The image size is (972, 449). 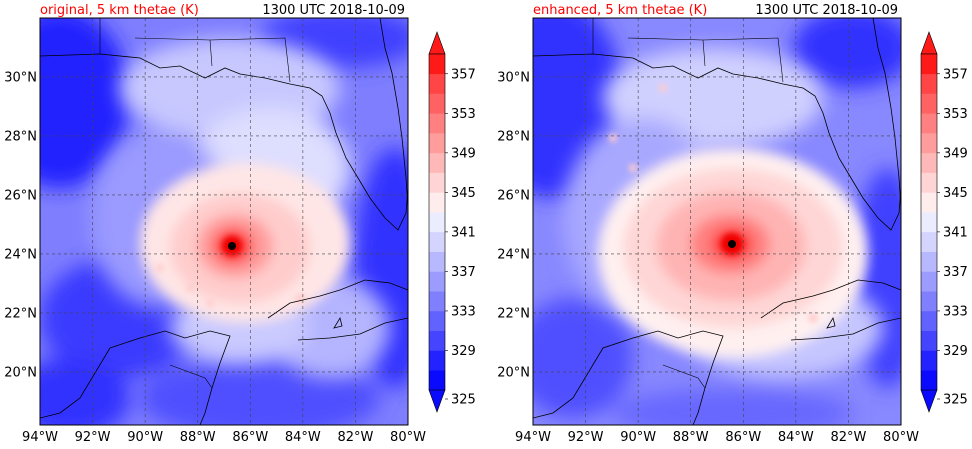 What do you see at coordinates (452, 222) in the screenshot?
I see `colorbar-original: 325 329 333 337 341 345 349 353 357` at bounding box center [452, 222].